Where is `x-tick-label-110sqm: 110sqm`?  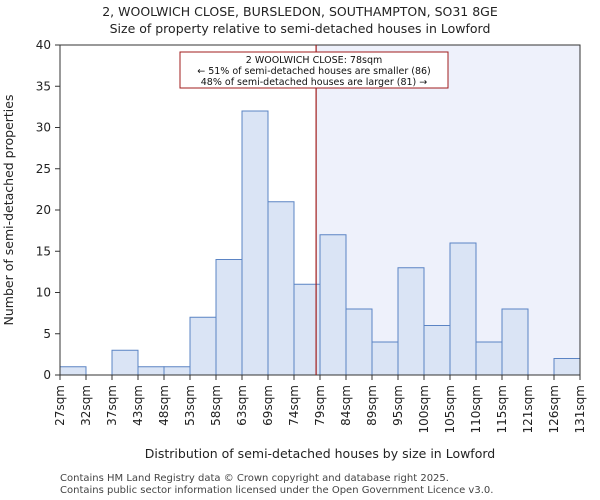 x-tick-label-110sqm: 110sqm is located at coordinates (476, 409).